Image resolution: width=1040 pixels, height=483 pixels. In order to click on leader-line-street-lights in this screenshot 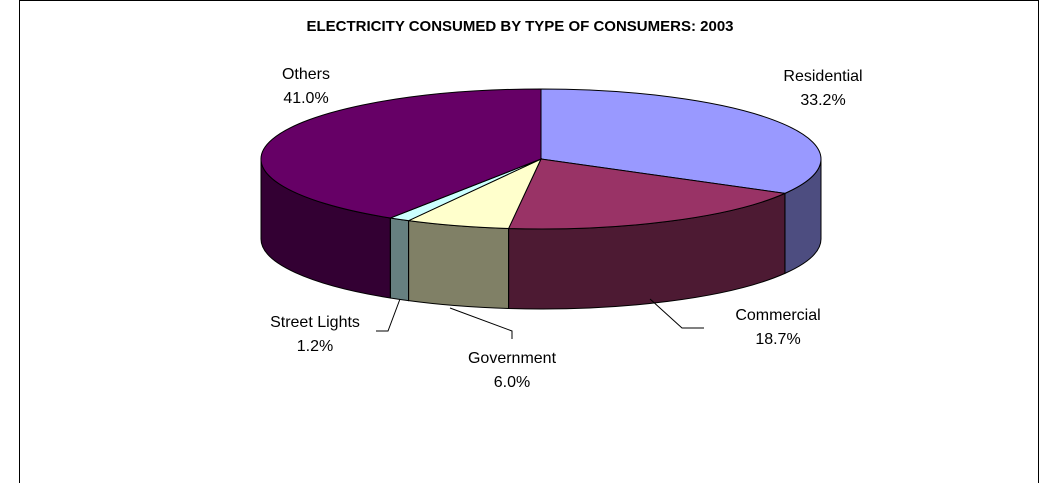, I will do `click(388, 315)`.